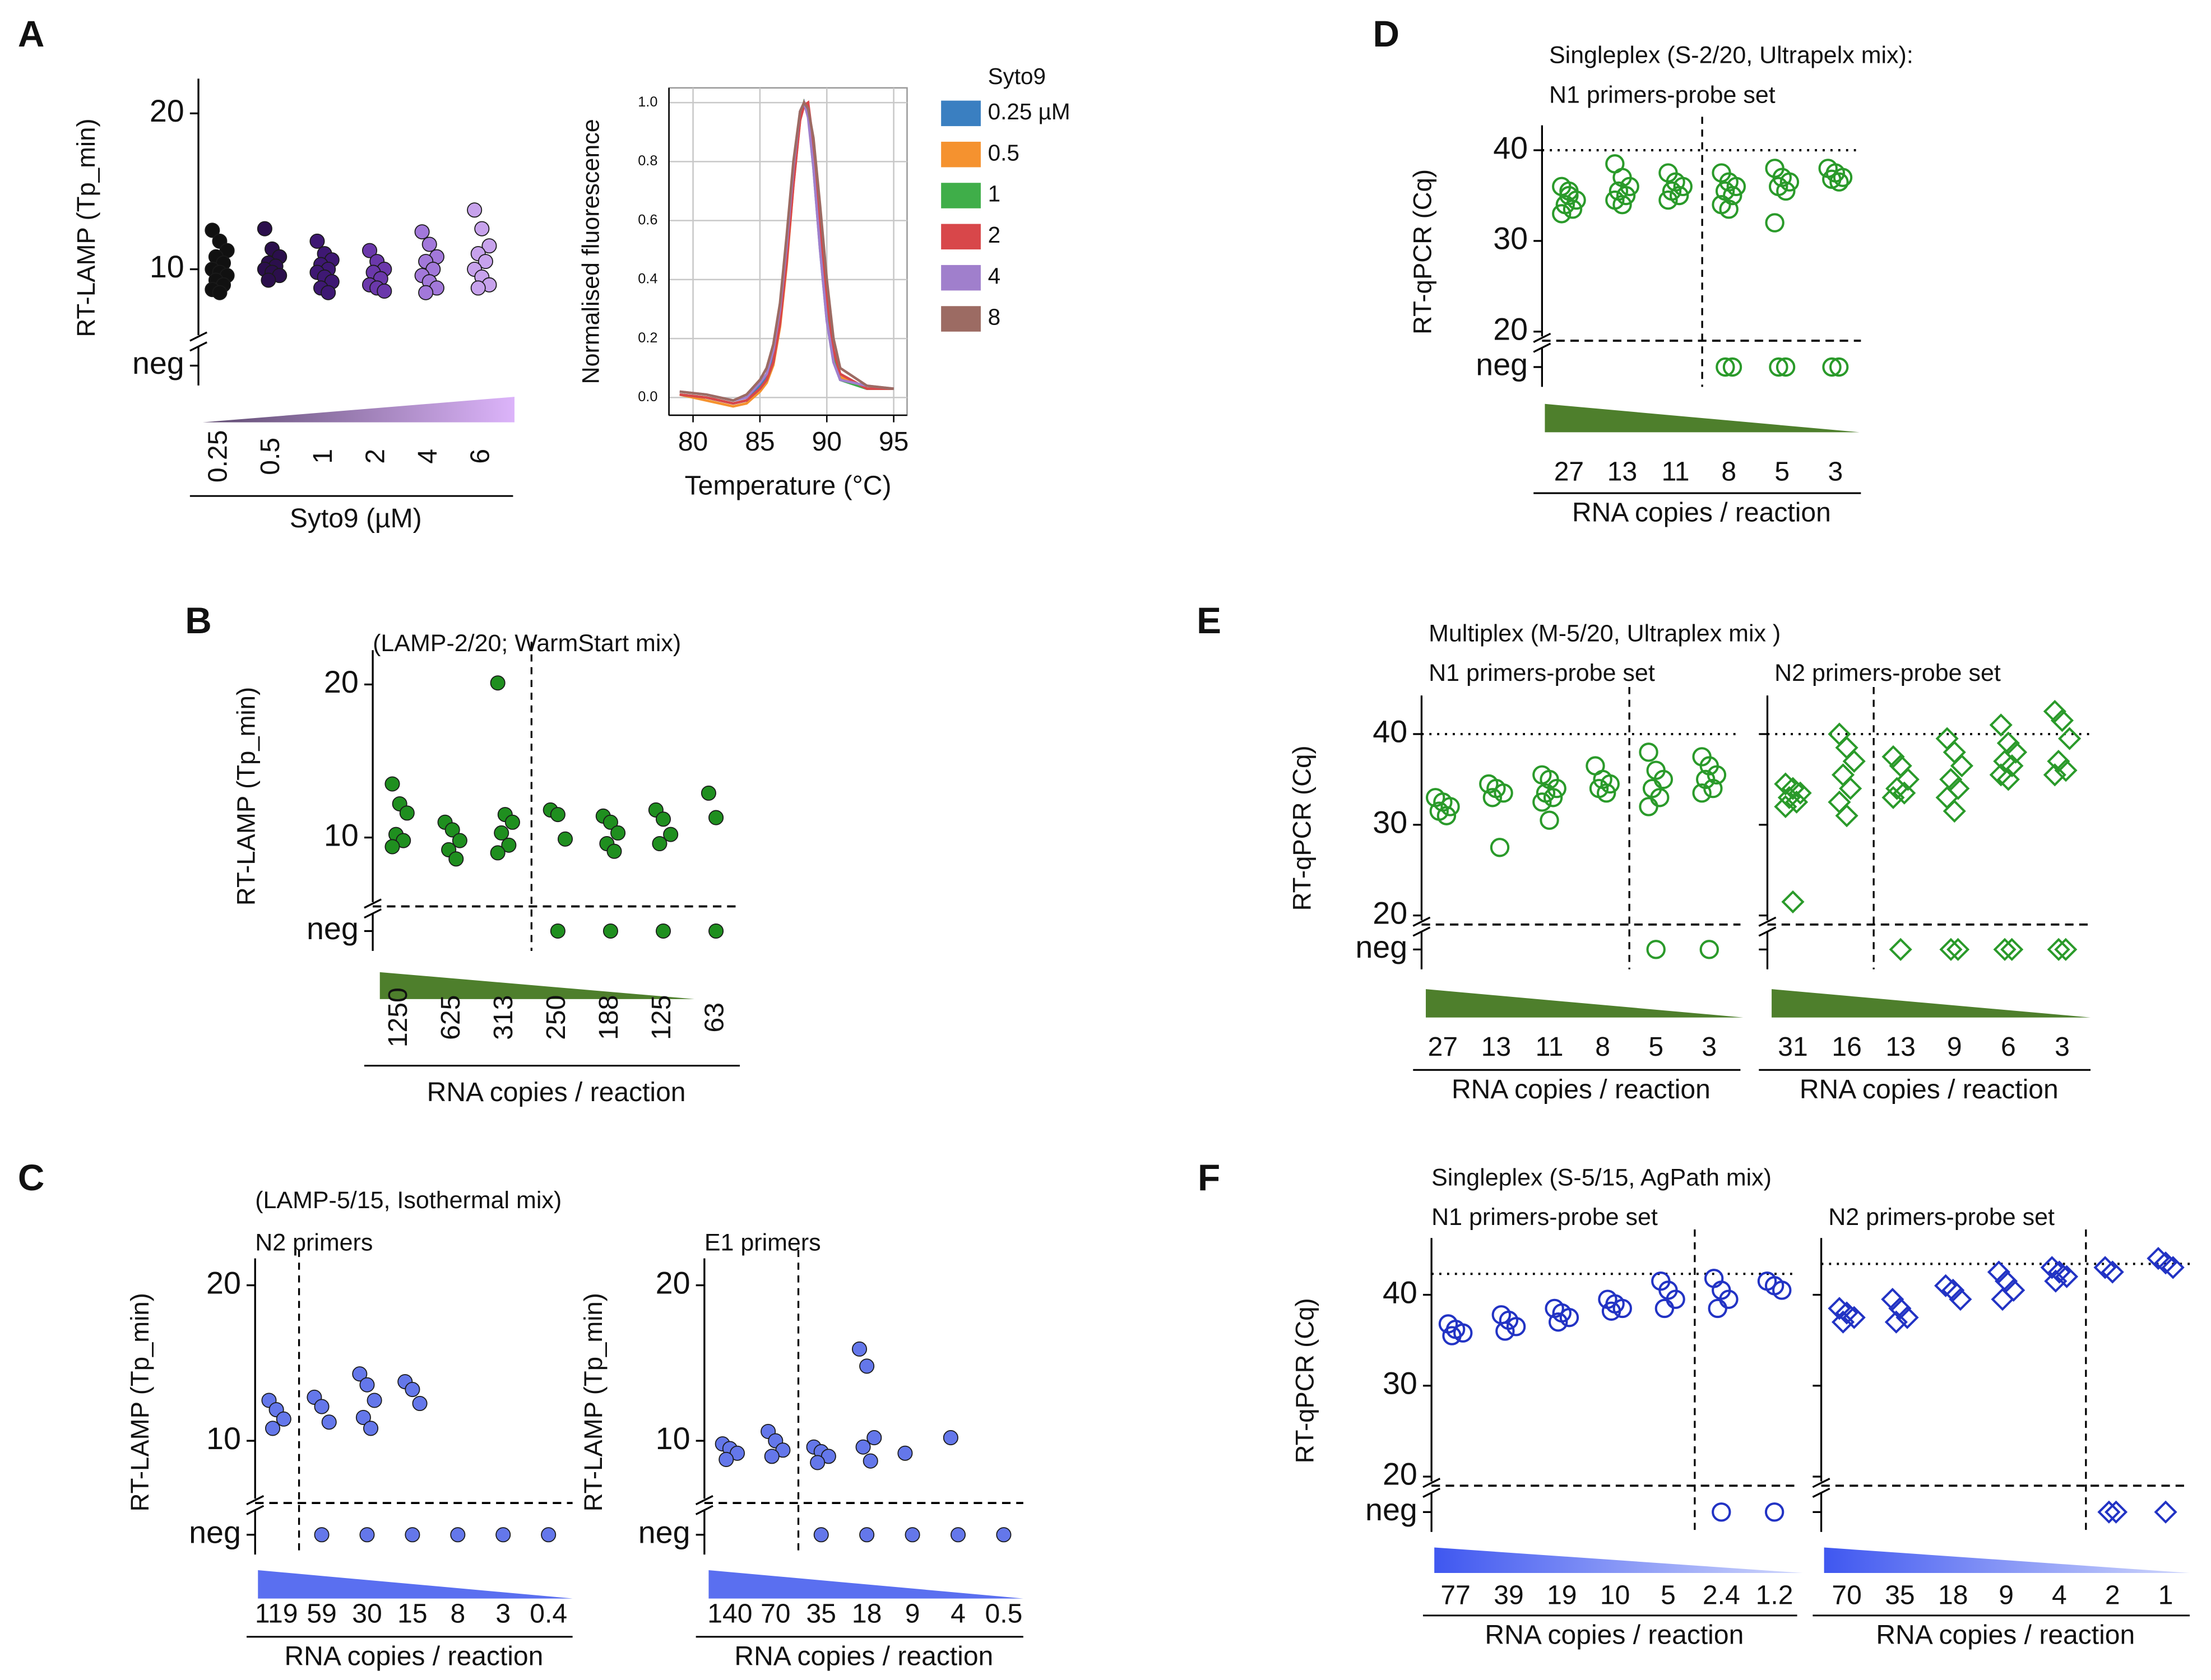 The width and height of the screenshot is (2211, 1680). What do you see at coordinates (31, 1177) in the screenshot?
I see `panel-letter: C` at bounding box center [31, 1177].